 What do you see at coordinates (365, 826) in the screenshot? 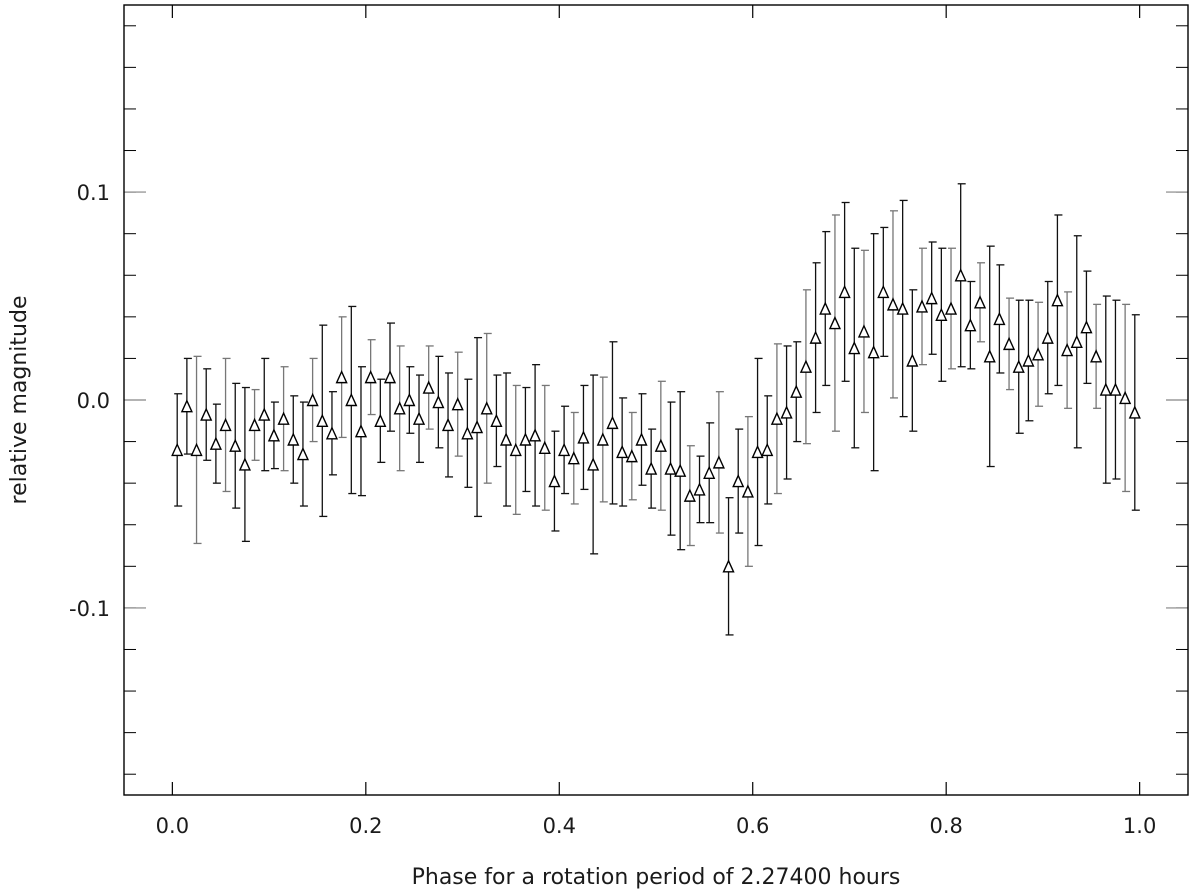
I see `x-tick-label: 0.2` at bounding box center [365, 826].